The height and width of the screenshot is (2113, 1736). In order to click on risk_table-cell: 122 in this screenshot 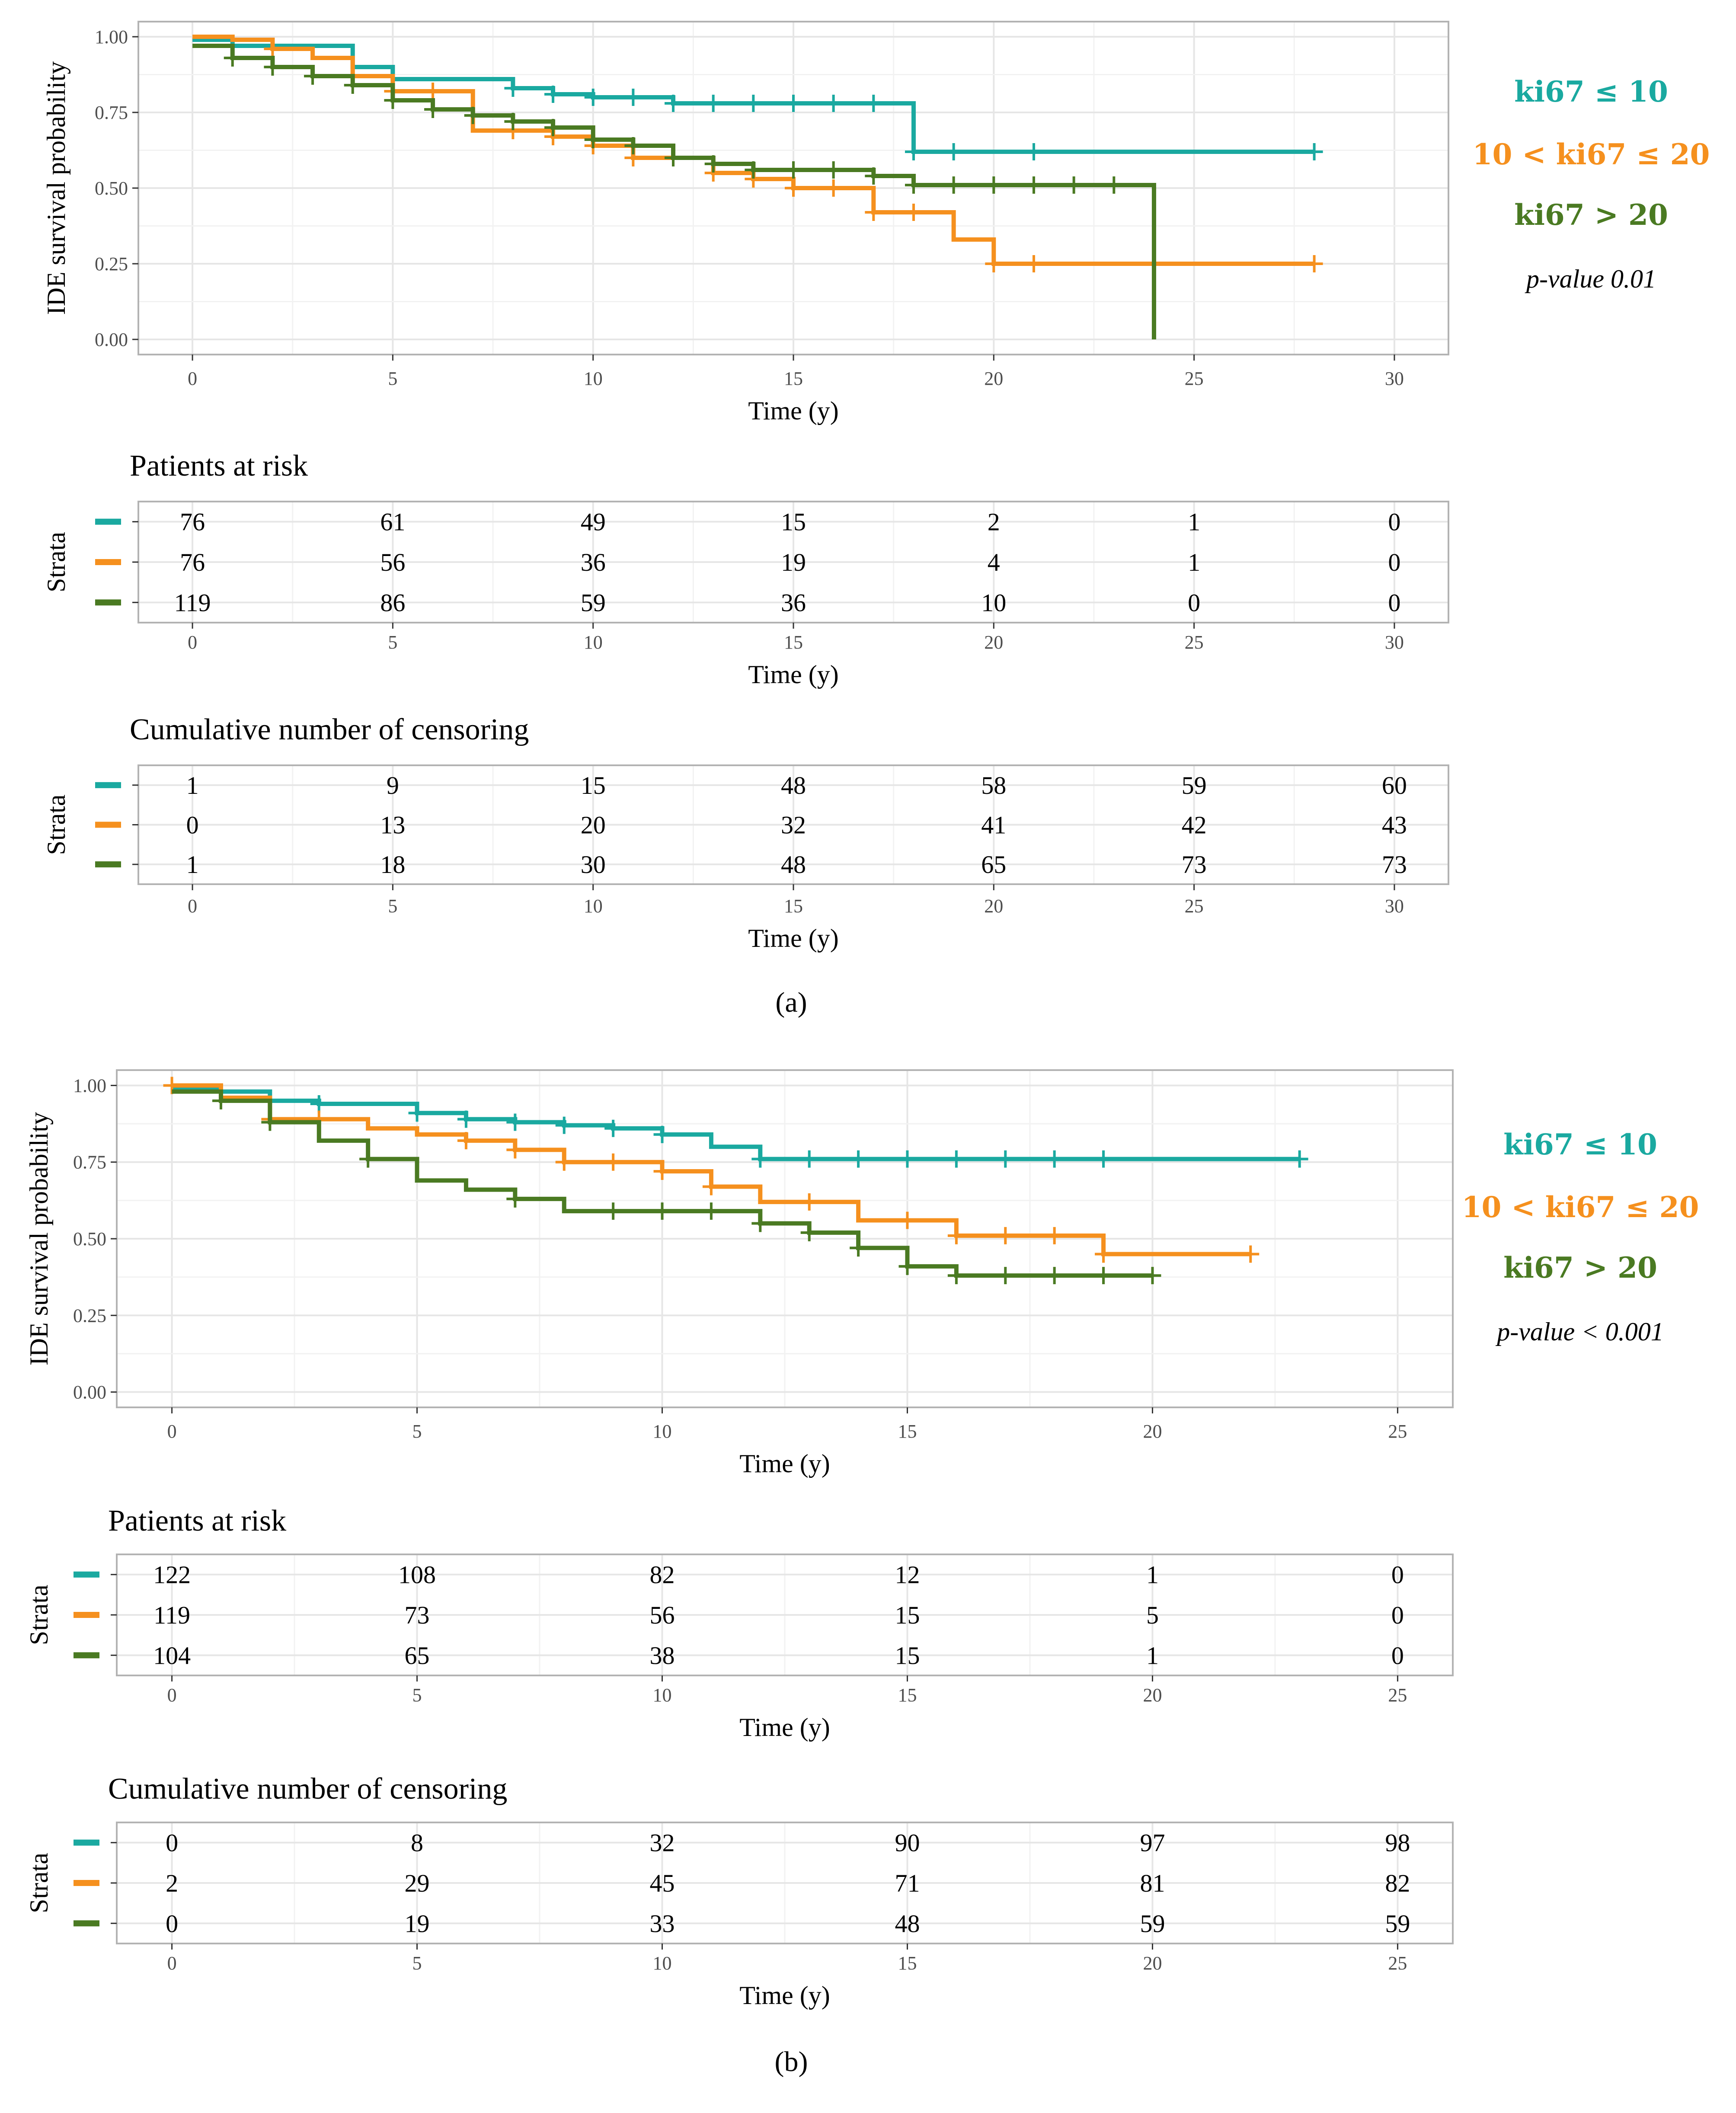, I will do `click(172, 1575)`.